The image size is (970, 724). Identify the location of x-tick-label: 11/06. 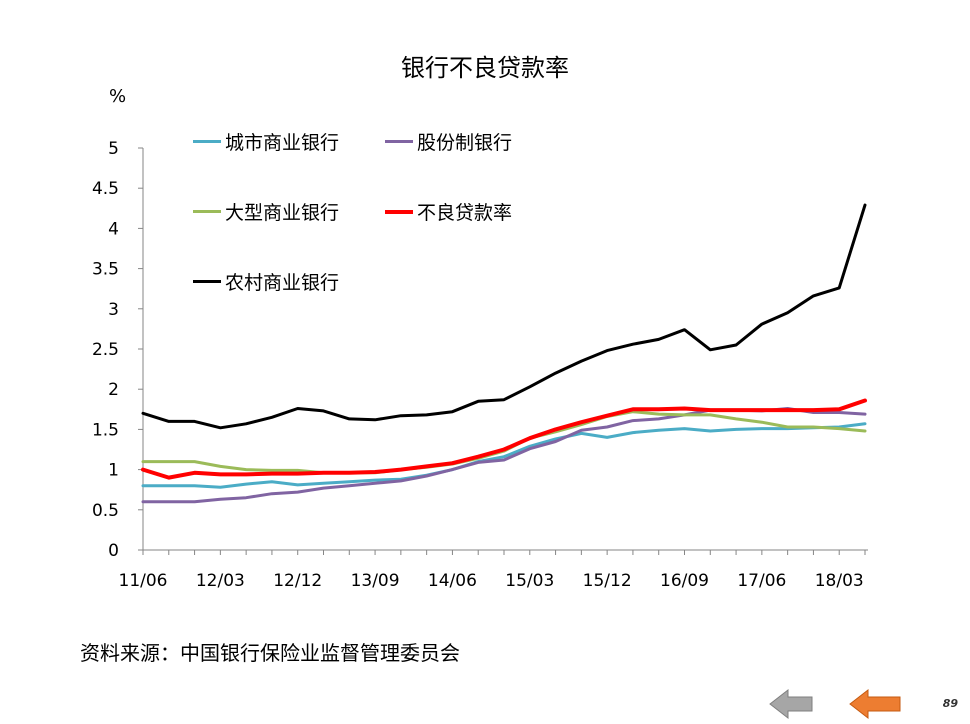
(143, 581).